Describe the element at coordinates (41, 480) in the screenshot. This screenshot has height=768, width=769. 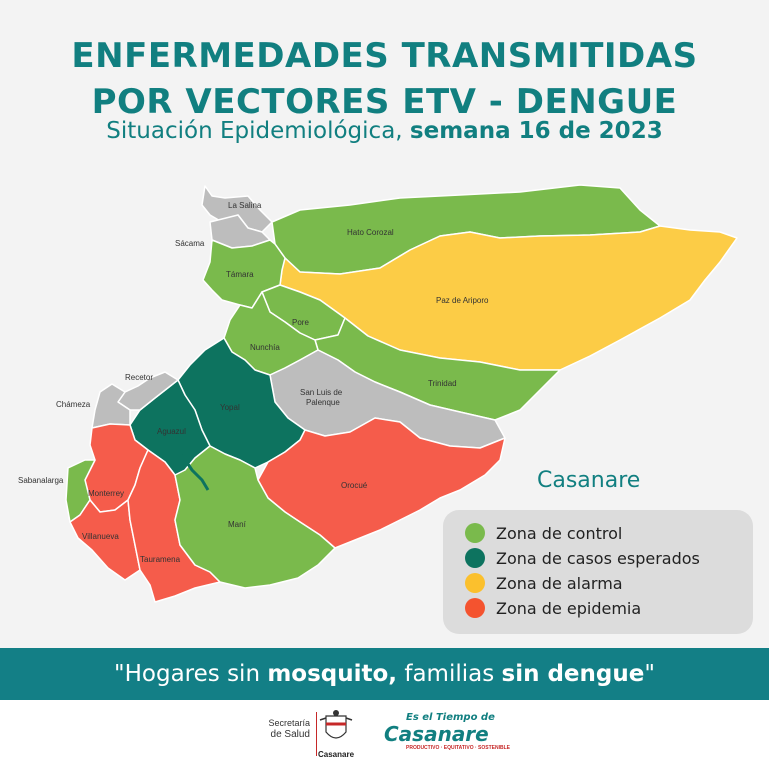
I see `label-sabanalarga: Sabanalarga` at that location.